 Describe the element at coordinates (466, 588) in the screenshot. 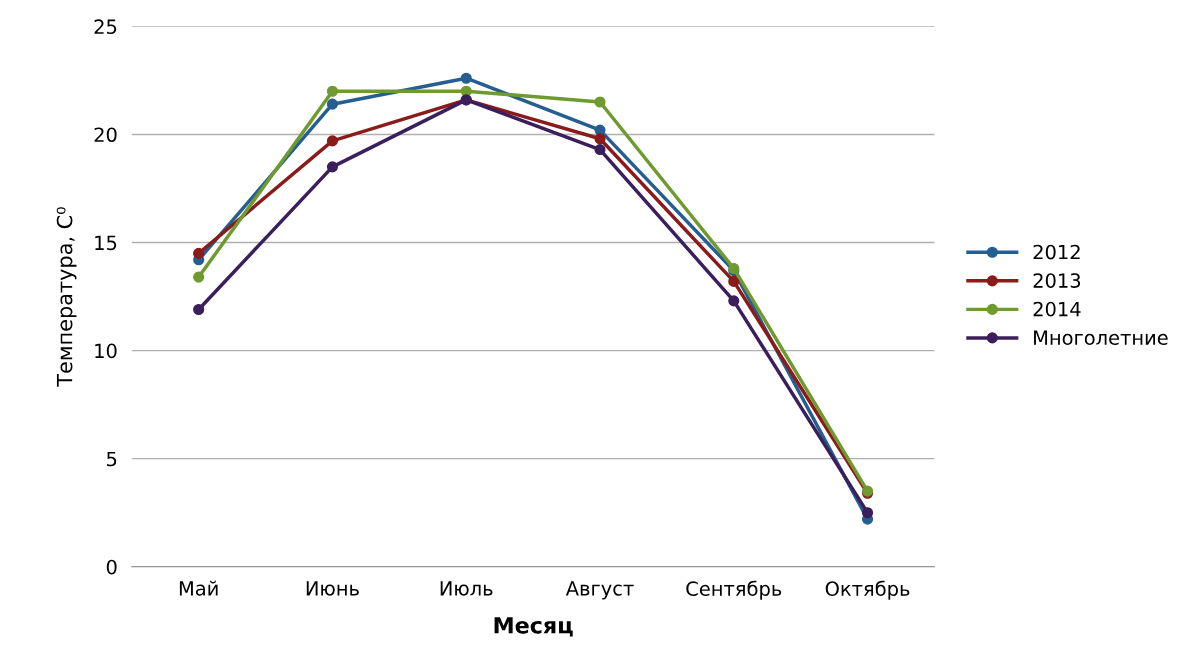

I see `x-tick-label: Июль` at that location.